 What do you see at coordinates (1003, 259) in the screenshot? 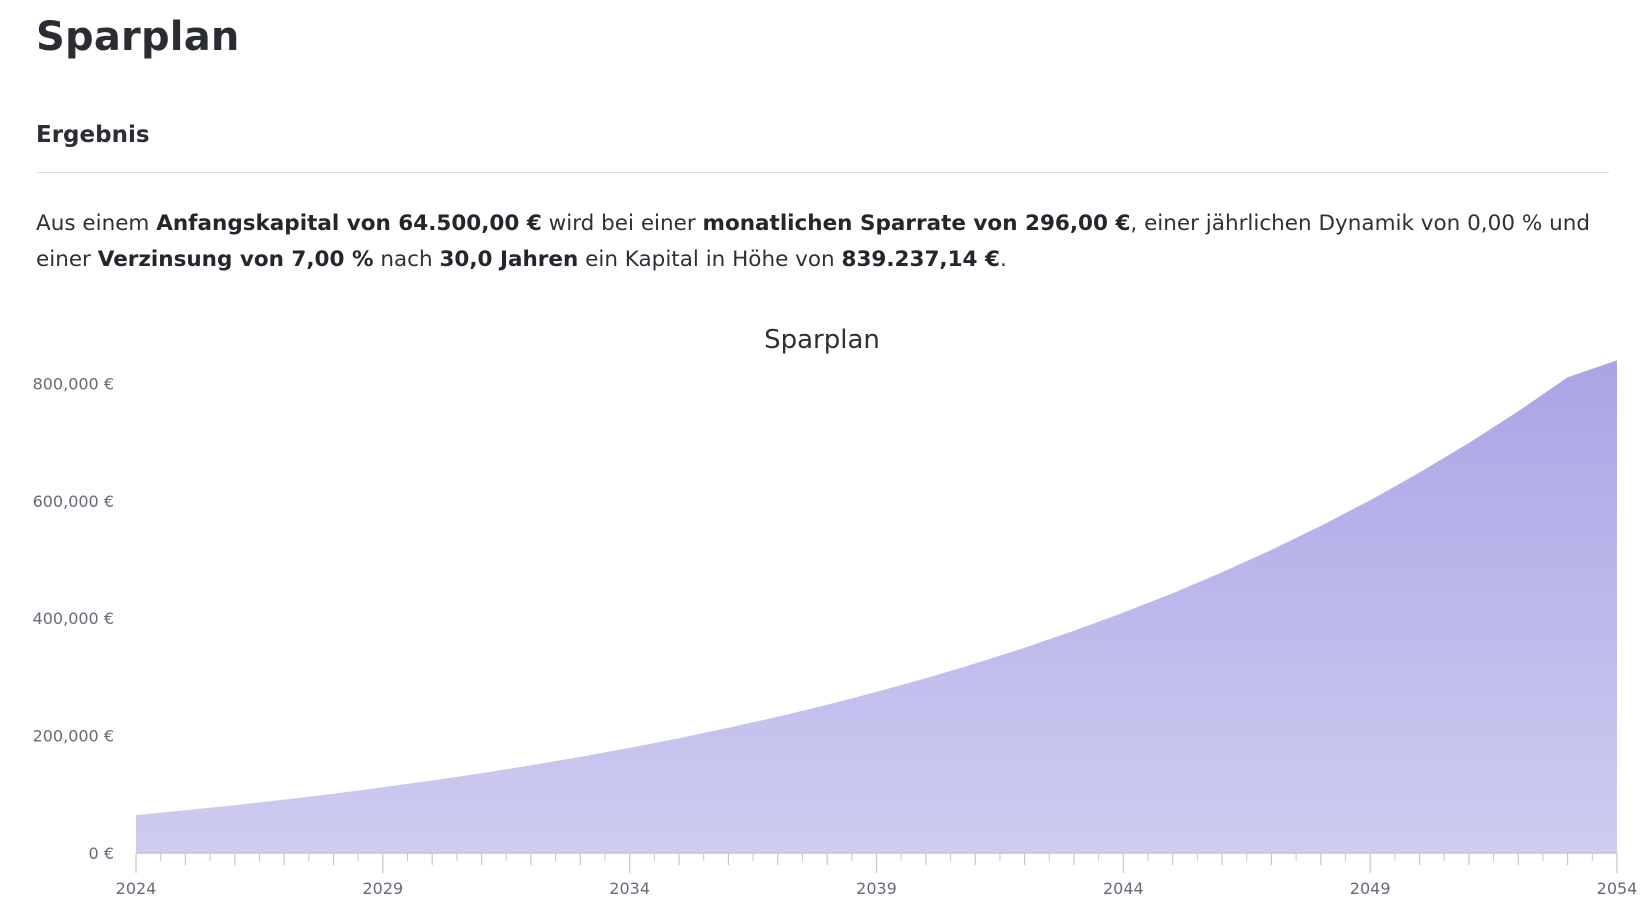
I see `summary-text: .` at bounding box center [1003, 259].